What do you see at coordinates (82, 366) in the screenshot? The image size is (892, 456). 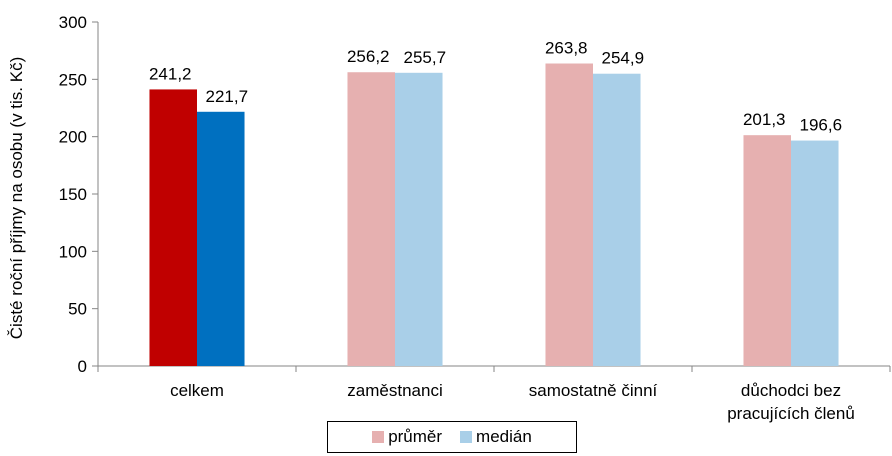 I see `y-tick-label: 0` at bounding box center [82, 366].